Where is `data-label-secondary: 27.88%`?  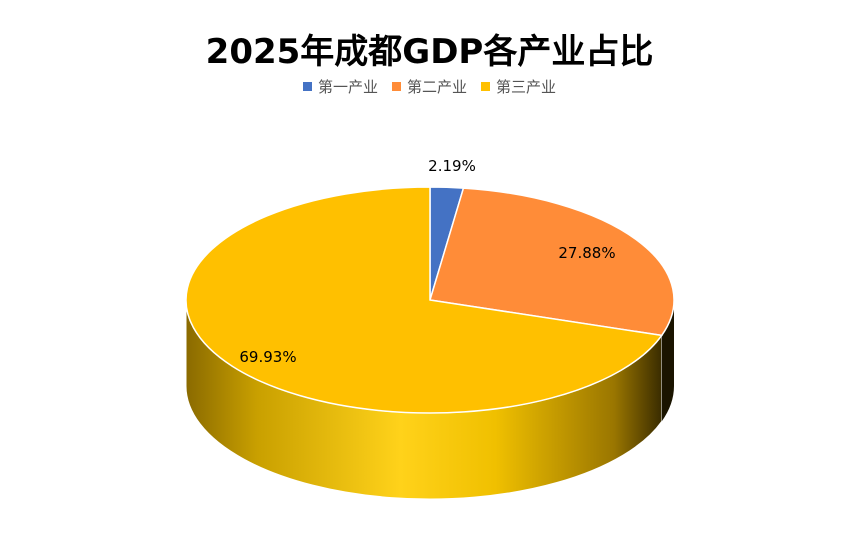 data-label-secondary: 27.88% is located at coordinates (586, 253).